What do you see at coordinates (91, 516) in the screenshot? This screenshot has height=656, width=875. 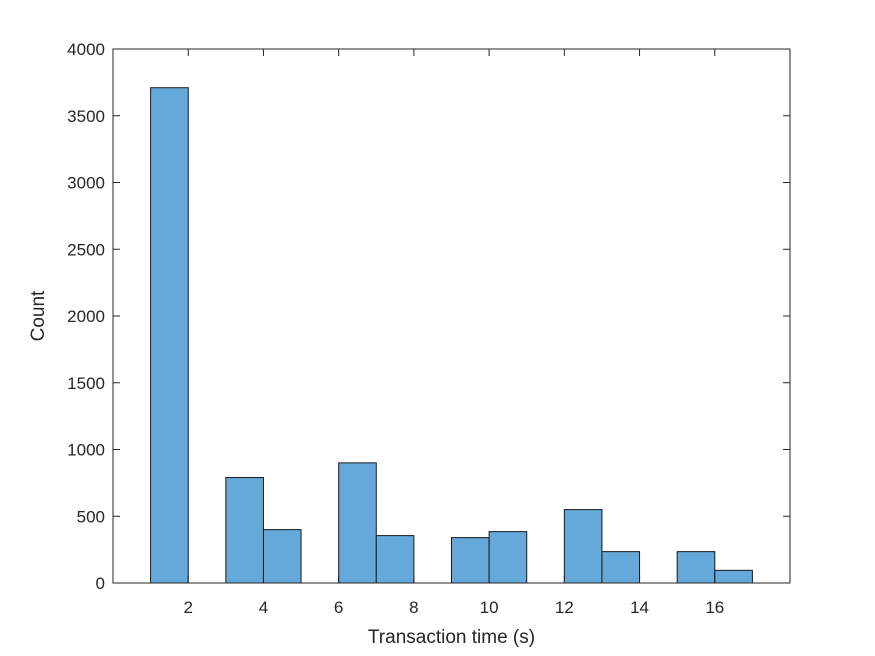 I see `y-tick-label: 500` at bounding box center [91, 516].